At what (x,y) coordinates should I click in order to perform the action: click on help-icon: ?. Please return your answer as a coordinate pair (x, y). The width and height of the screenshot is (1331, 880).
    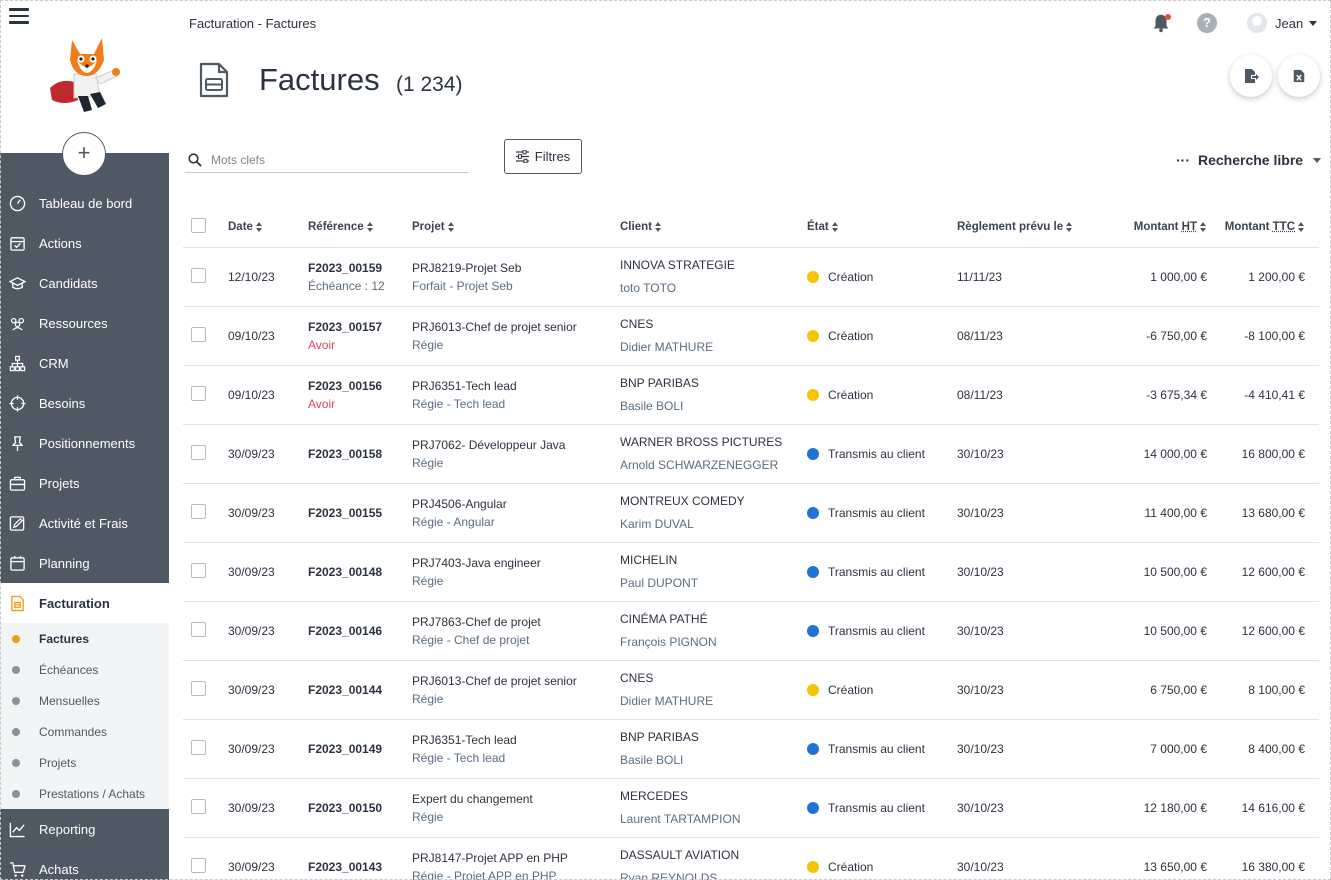
    Looking at the image, I should click on (1207, 23).